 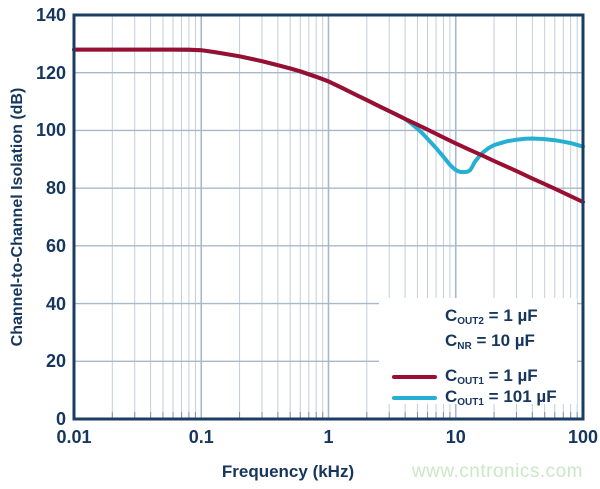 I want to click on legend-entry-label: COUT1 = 1 µF, so click(x=491, y=376).